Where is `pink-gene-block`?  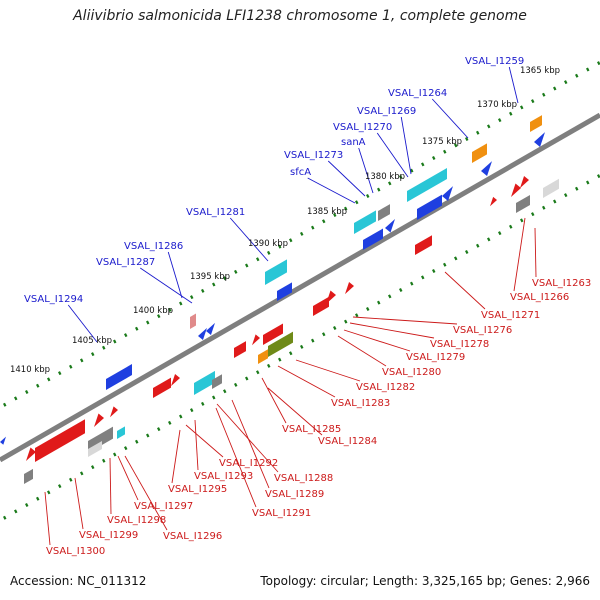 pink-gene-block is located at coordinates (193, 321).